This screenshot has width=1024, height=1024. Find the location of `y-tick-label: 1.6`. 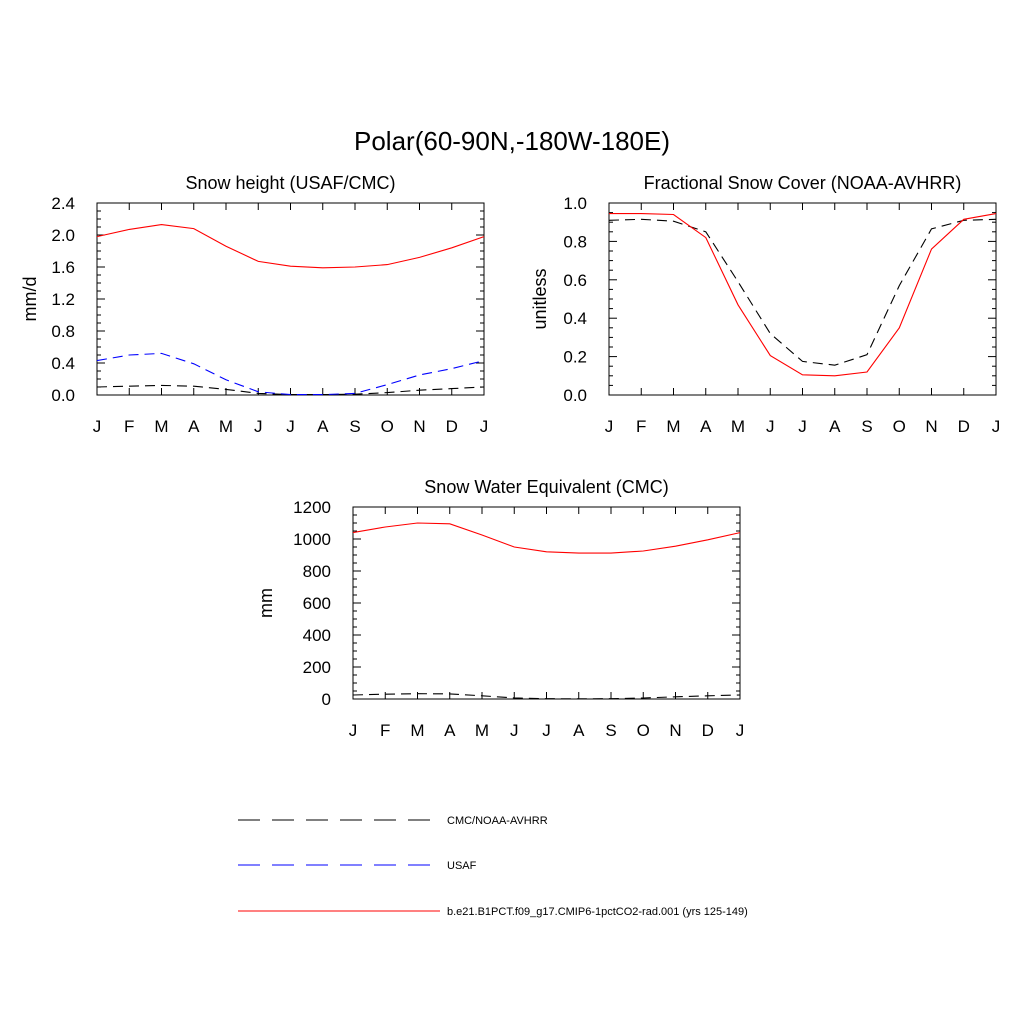

y-tick-label: 1.6 is located at coordinates (63, 267).